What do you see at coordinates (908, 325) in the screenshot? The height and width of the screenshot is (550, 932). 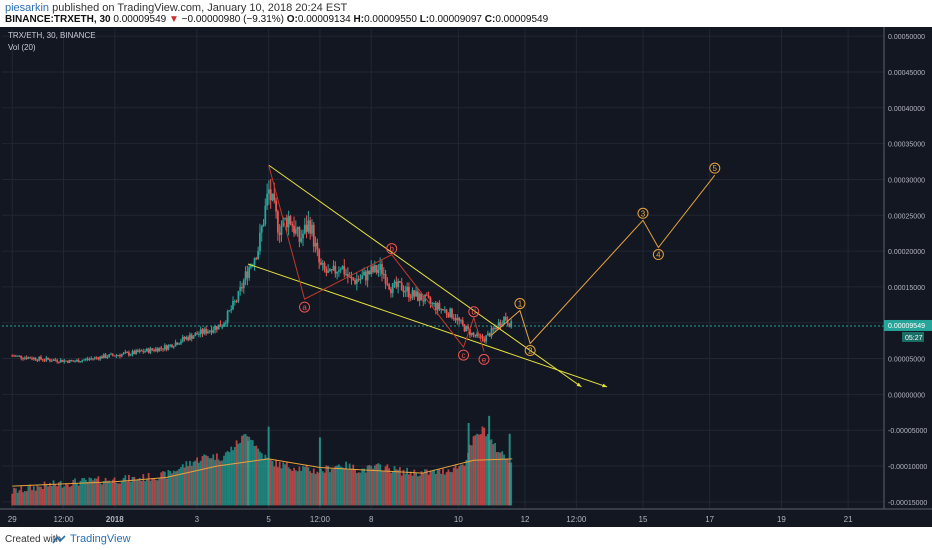 I see `price-tag` at bounding box center [908, 325].